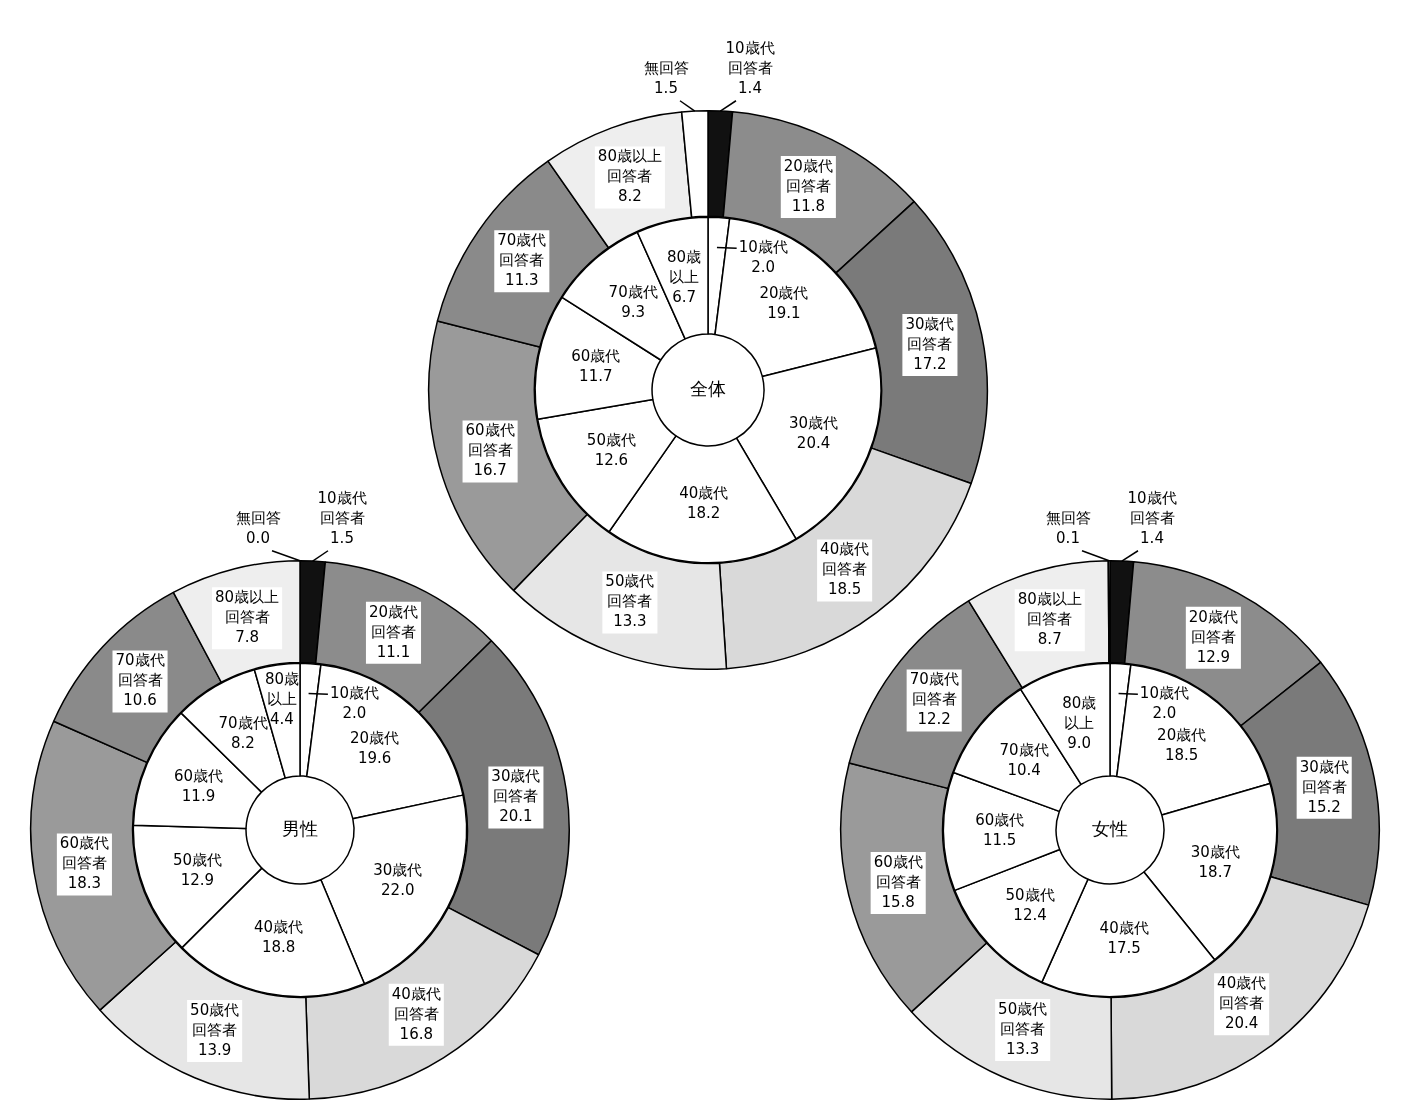 This screenshot has height=1111, width=1407. Describe the element at coordinates (1110, 828) in the screenshot. I see `text: 女性` at that location.